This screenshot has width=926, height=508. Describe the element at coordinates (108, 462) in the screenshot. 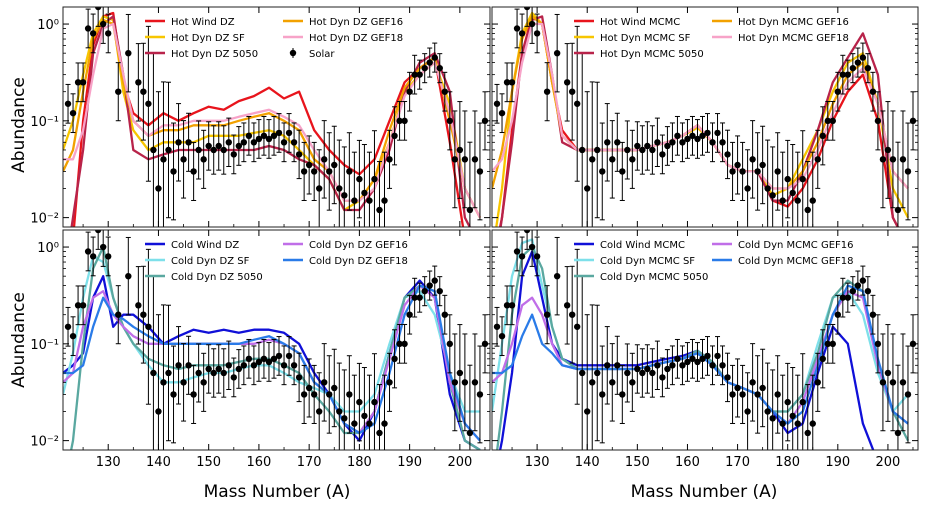

I see `x-tick-label: 130` at that location.